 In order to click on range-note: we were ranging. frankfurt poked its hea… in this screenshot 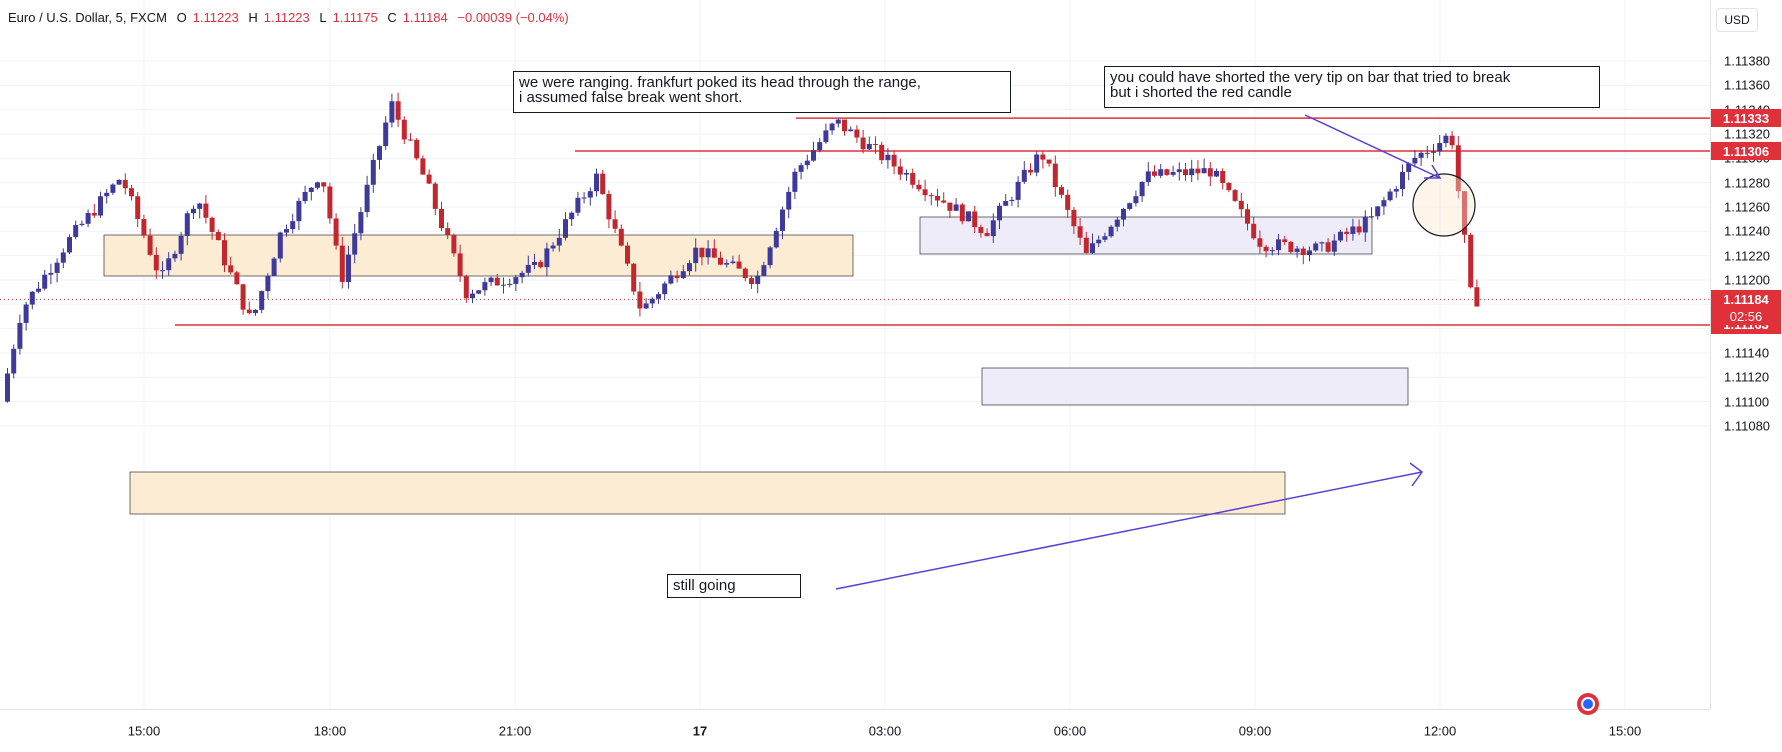, I will do `click(762, 92)`.